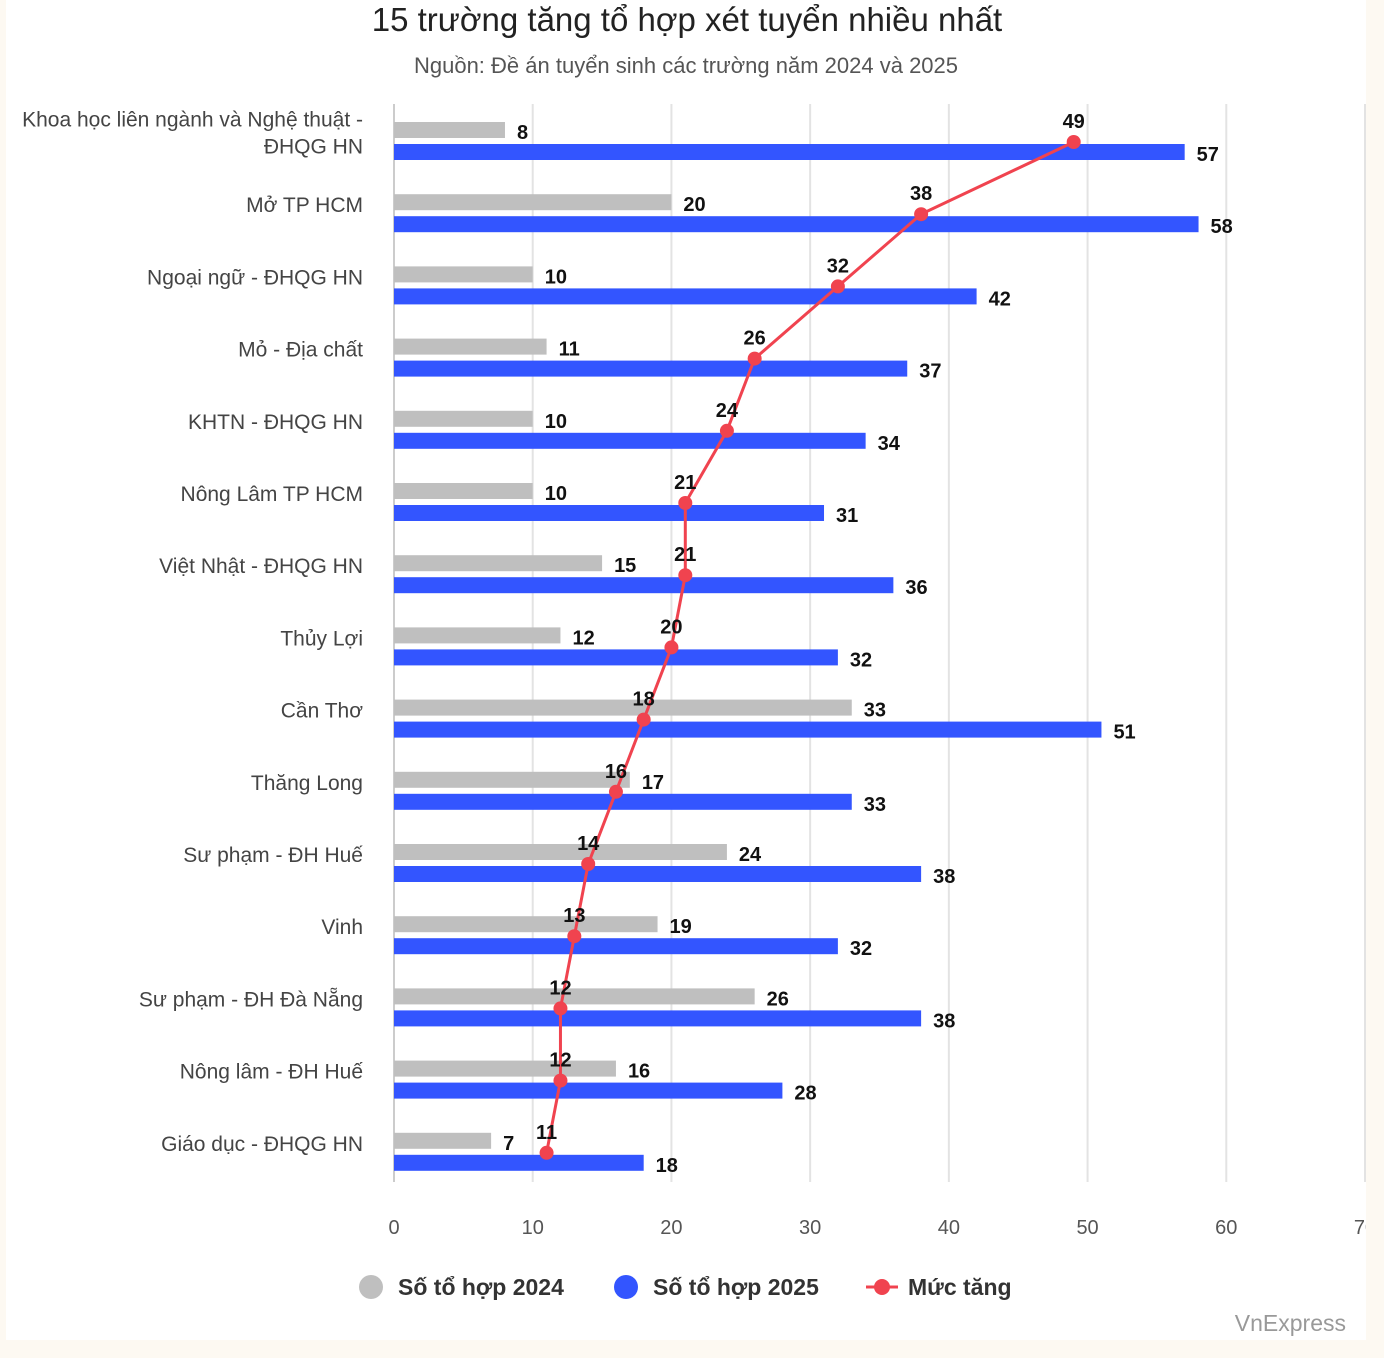 This screenshot has height=1358, width=1384. What do you see at coordinates (810, 1228) in the screenshot?
I see `x-tick-label: 30` at bounding box center [810, 1228].